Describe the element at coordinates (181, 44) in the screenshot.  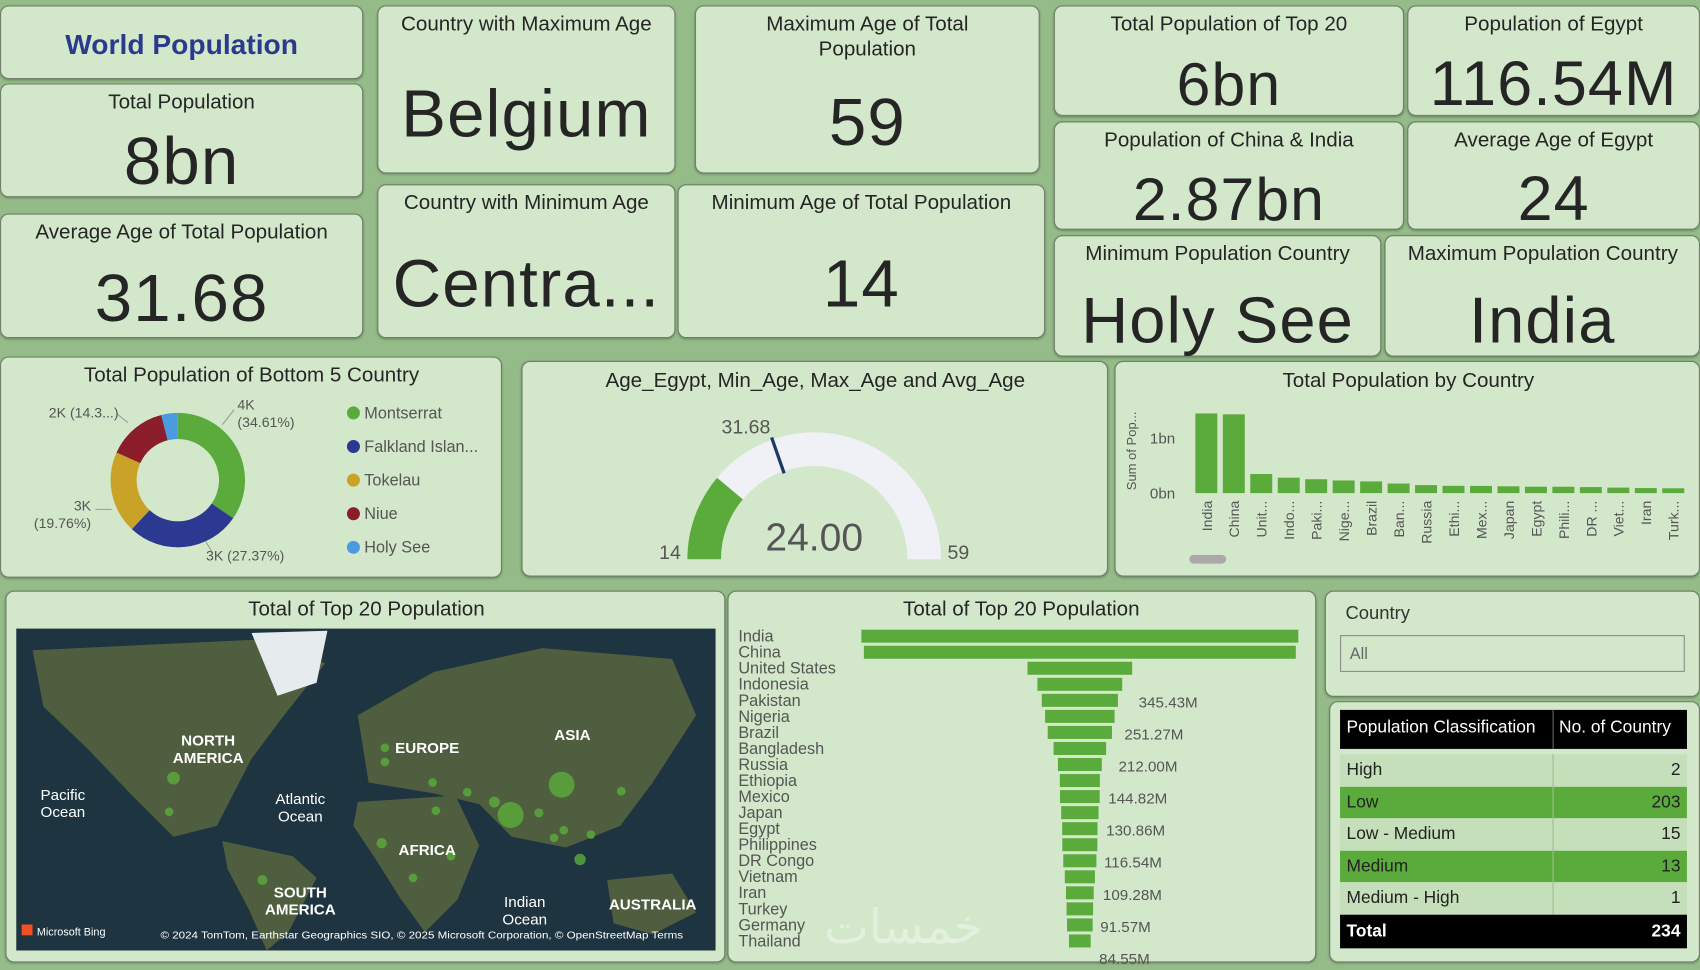
I see `dashboard-title: World Population` at that location.